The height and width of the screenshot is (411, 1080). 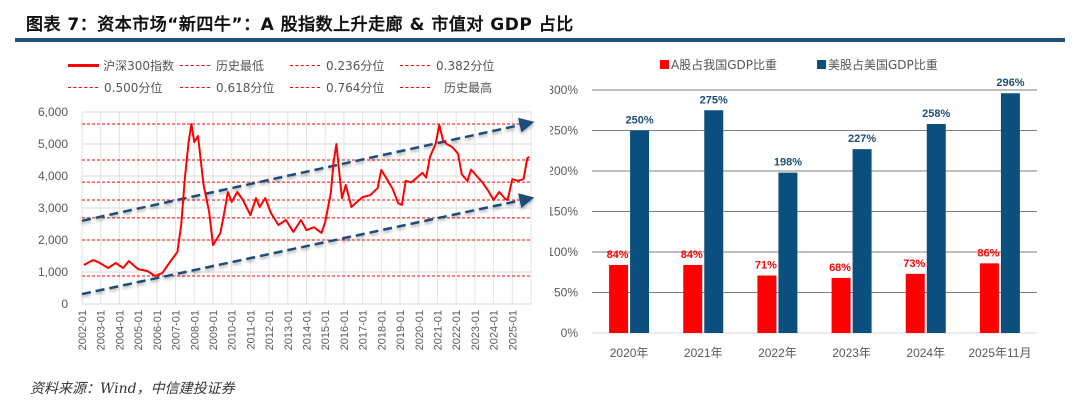 What do you see at coordinates (53, 144) in the screenshot?
I see `y-tick-label: 5,000` at bounding box center [53, 144].